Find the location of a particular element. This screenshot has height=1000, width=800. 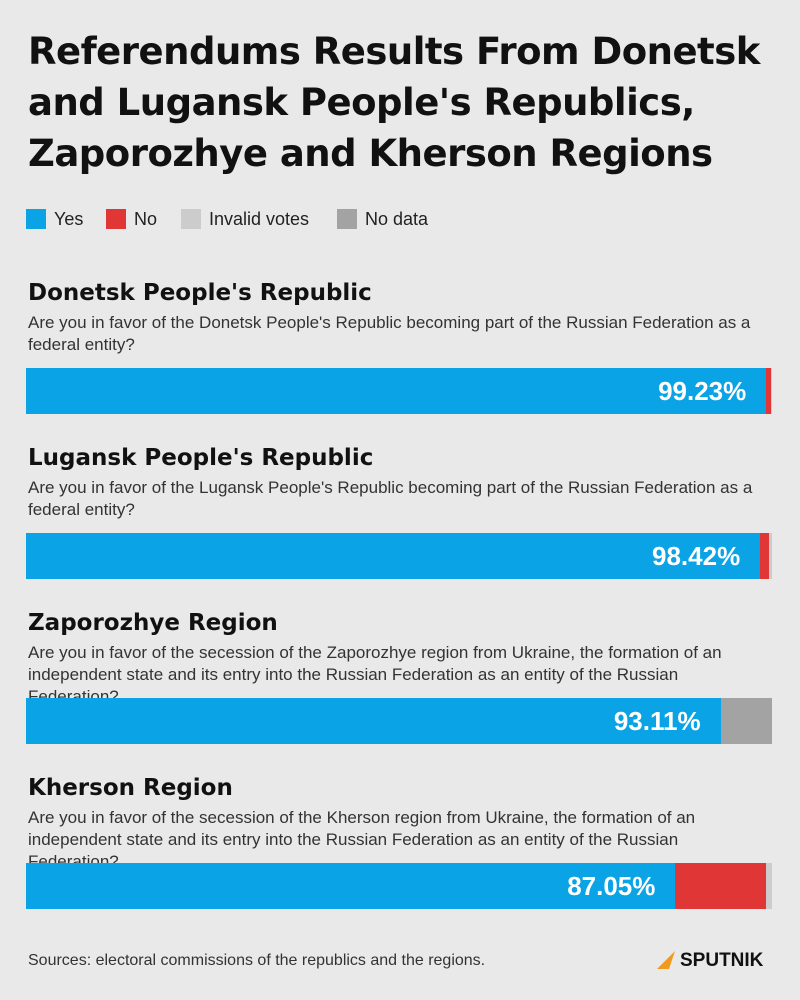

value-label: 99.23% is located at coordinates (702, 391).